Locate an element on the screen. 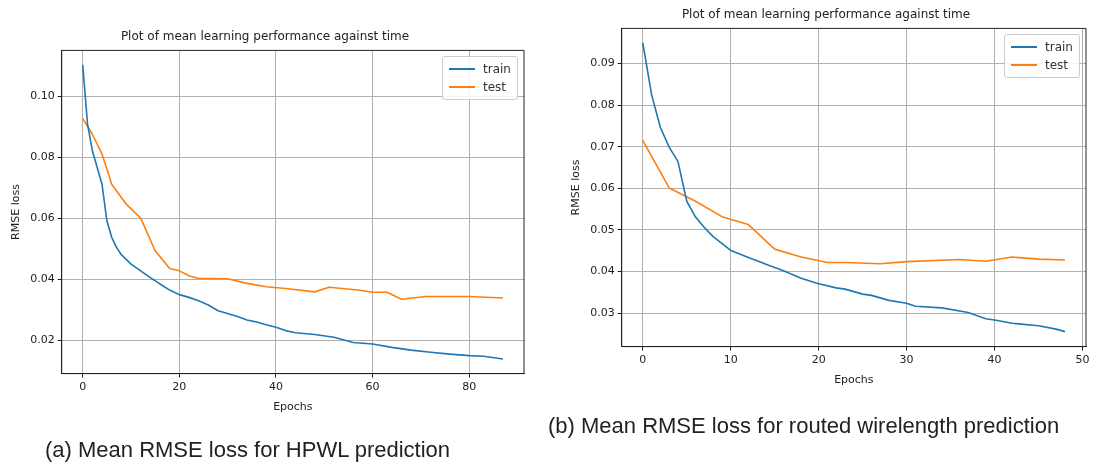 This screenshot has width=1105, height=465. y-tick-label: 0.02 is located at coordinates (42, 339).